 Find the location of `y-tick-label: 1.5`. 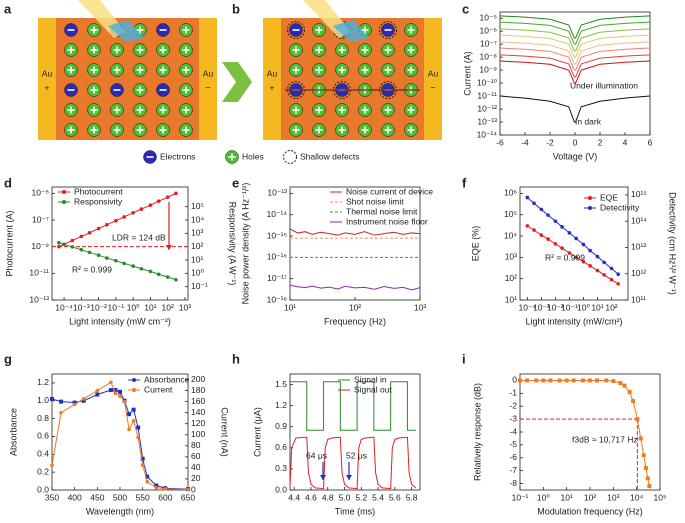

y-tick-label: 1.5 is located at coordinates (281, 384).